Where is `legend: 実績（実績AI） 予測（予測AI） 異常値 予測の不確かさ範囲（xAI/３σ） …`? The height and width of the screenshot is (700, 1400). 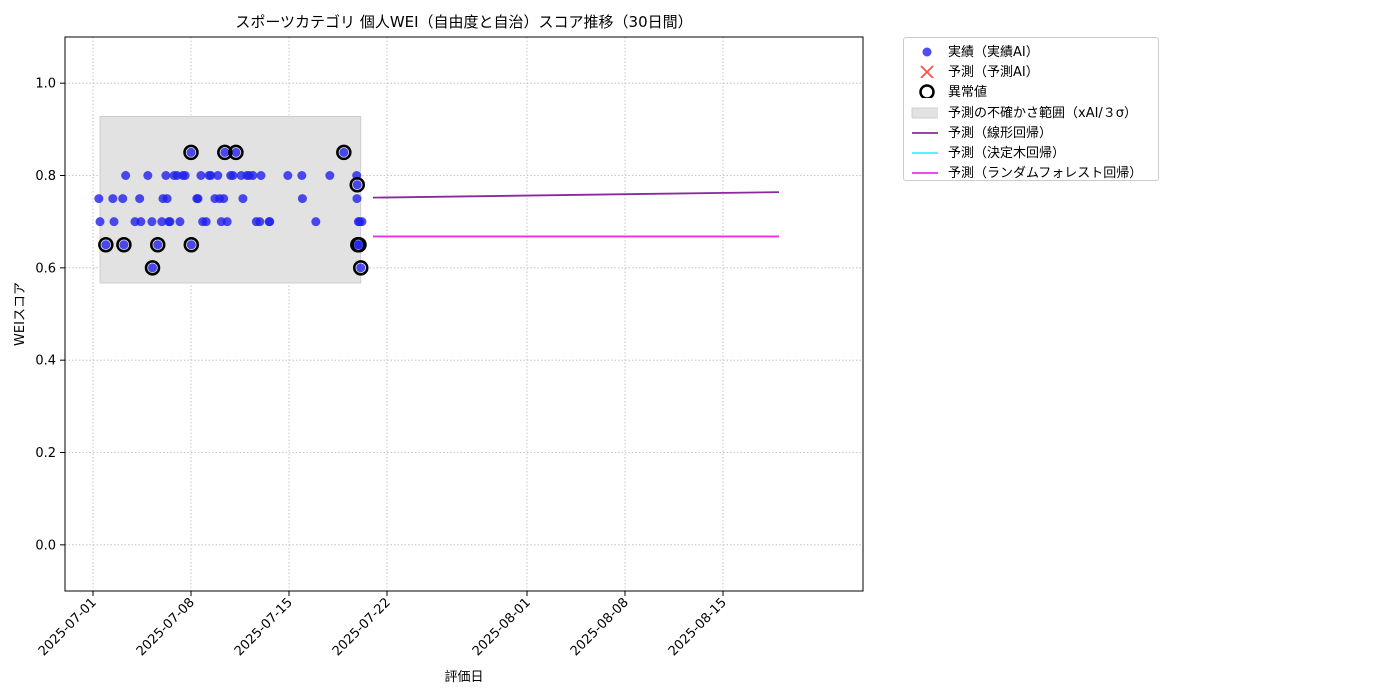 legend: 実績（実績AI） 予測（予測AI） 異常値 予測の不確かさ範囲（xAI/３σ） … is located at coordinates (1031, 109).